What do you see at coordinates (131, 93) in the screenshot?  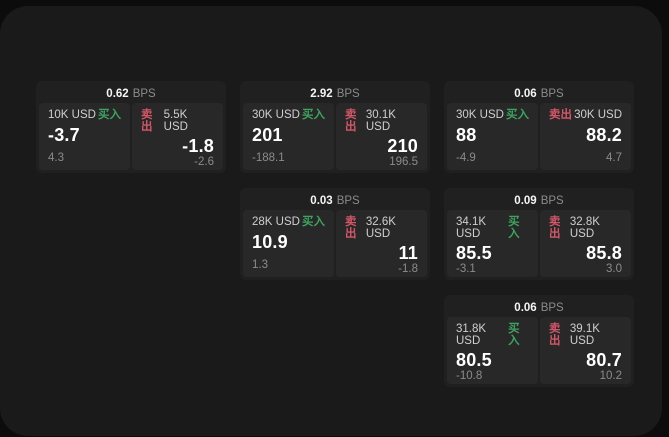 I see `card-header: 0.62 BPS` at bounding box center [131, 93].